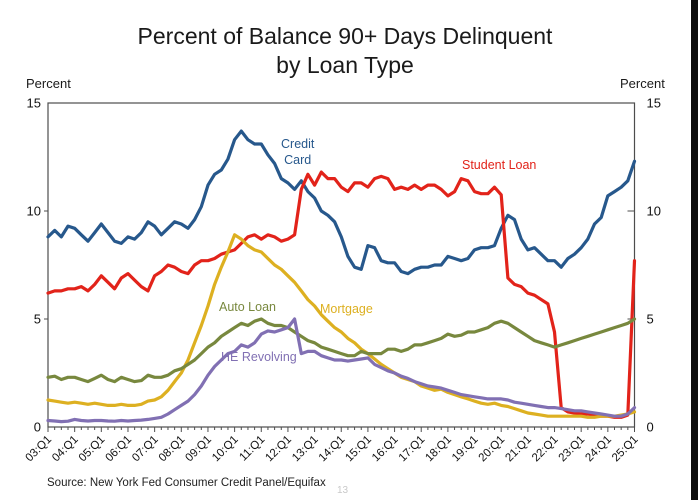 This screenshot has width=698, height=500. I want to click on series-label-mortgage: Mortgage, so click(346, 309).